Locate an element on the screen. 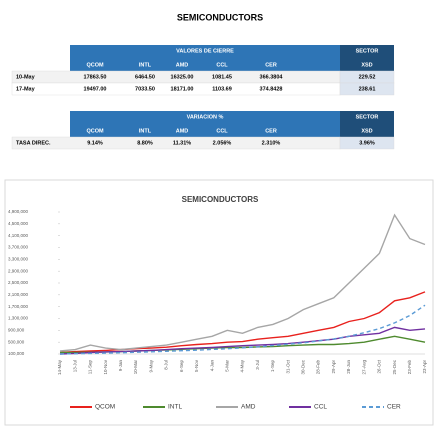  group-title: VARIACION % is located at coordinates (205, 117).